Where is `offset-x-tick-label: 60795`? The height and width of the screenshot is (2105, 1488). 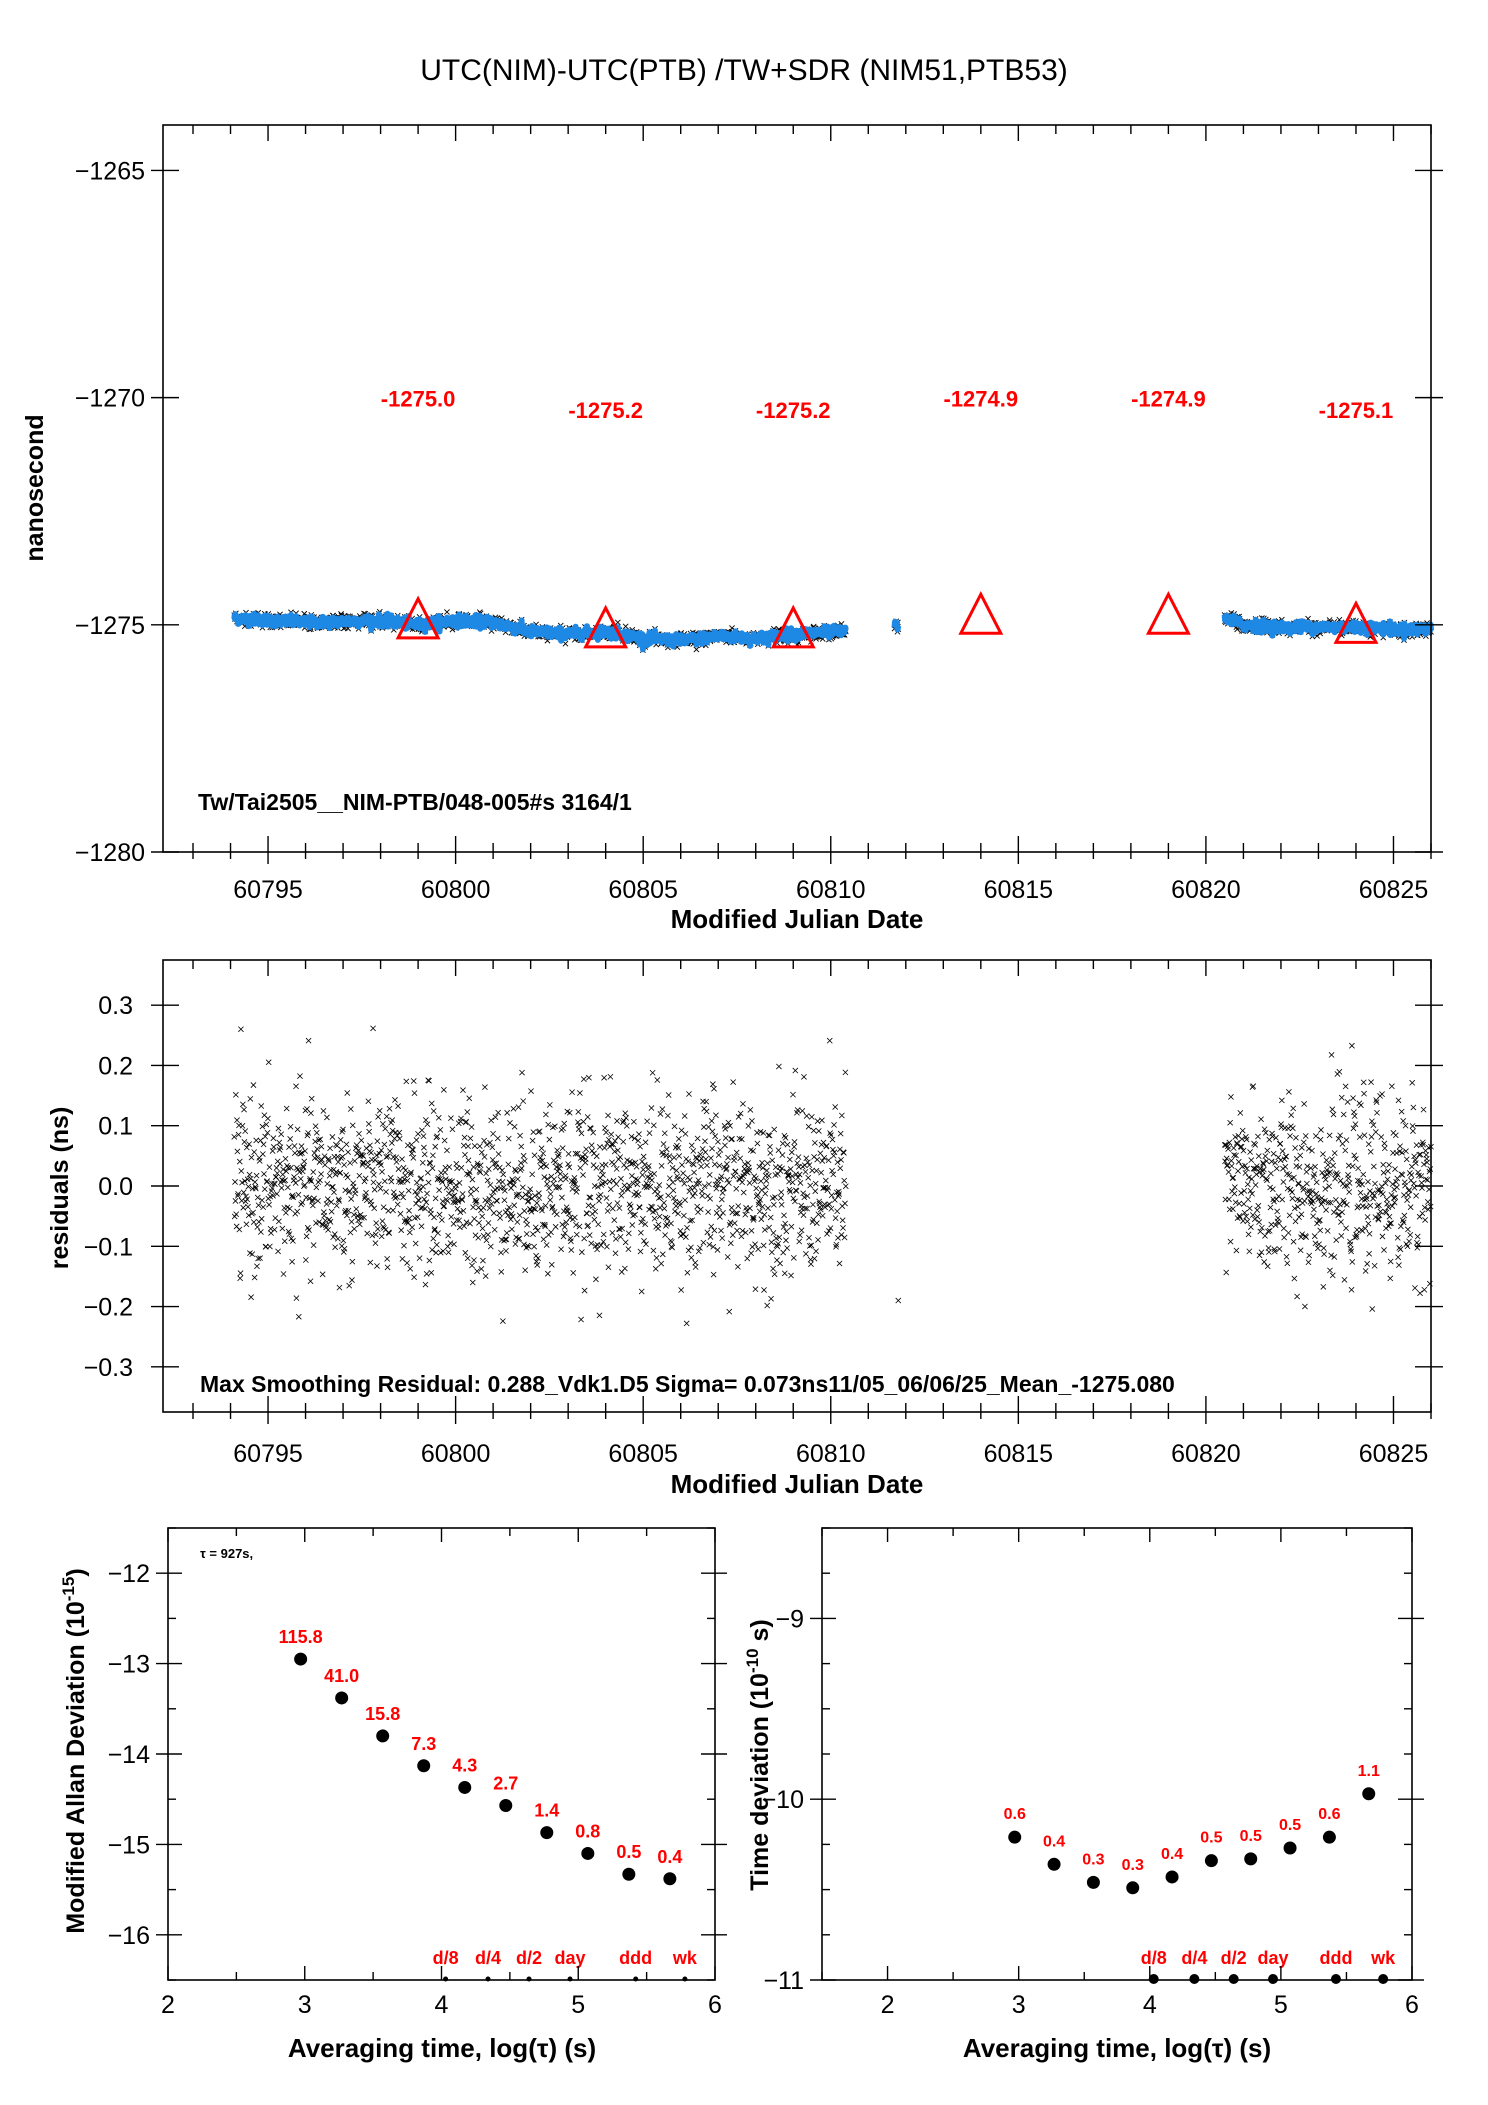 offset-x-tick-label: 60795 is located at coordinates (268, 890).